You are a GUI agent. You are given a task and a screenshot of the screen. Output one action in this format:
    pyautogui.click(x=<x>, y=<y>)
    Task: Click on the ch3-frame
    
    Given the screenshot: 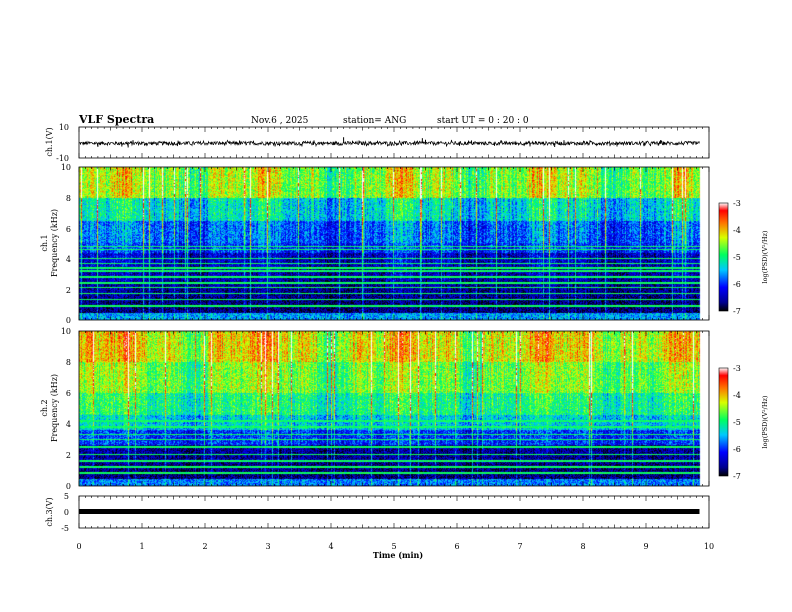 What is the action you would take?
    pyautogui.click(x=394, y=512)
    